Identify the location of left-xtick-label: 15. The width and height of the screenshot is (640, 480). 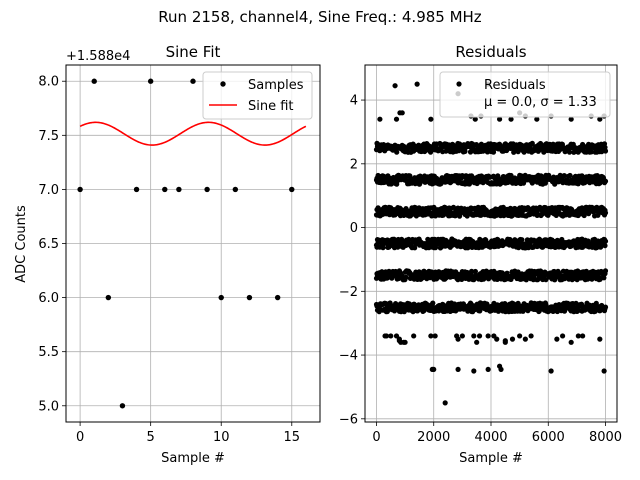
(292, 437).